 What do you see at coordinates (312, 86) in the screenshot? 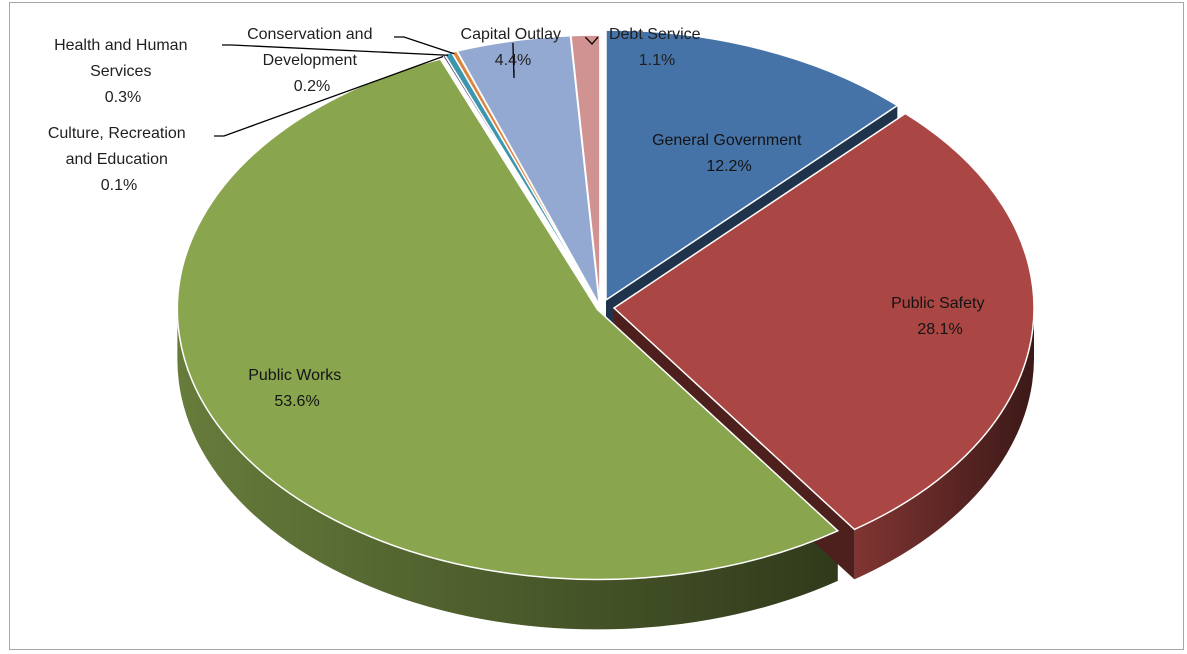
I see `label-conservation-value: 0.2%` at bounding box center [312, 86].